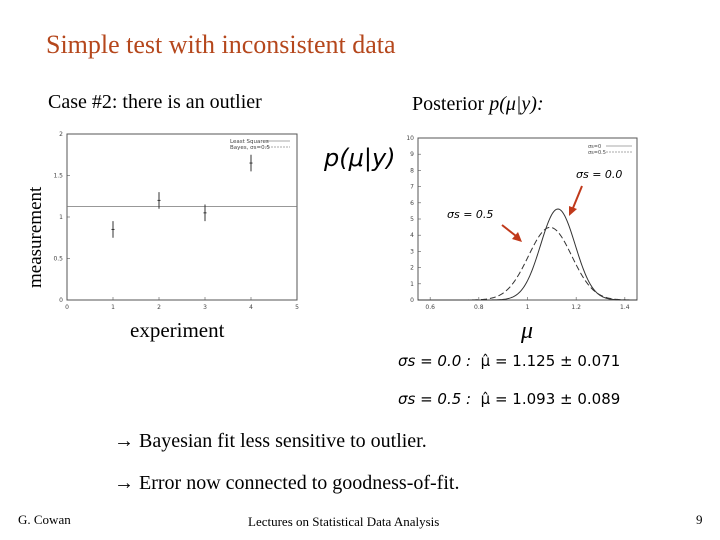 The image size is (720, 540). Describe the element at coordinates (412, 268) in the screenshot. I see `right-y-tick-label: 2` at that location.